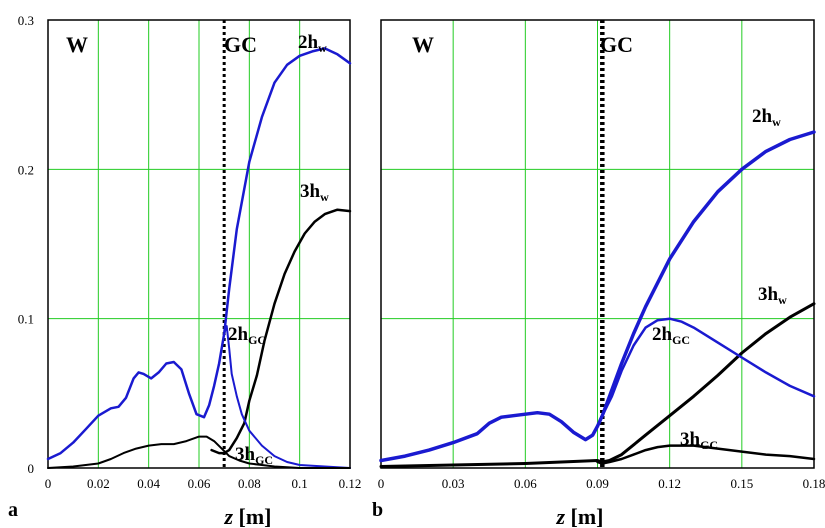  What do you see at coordinates (300, 483) in the screenshot?
I see `x-tick-label: 0.1` at bounding box center [300, 483].